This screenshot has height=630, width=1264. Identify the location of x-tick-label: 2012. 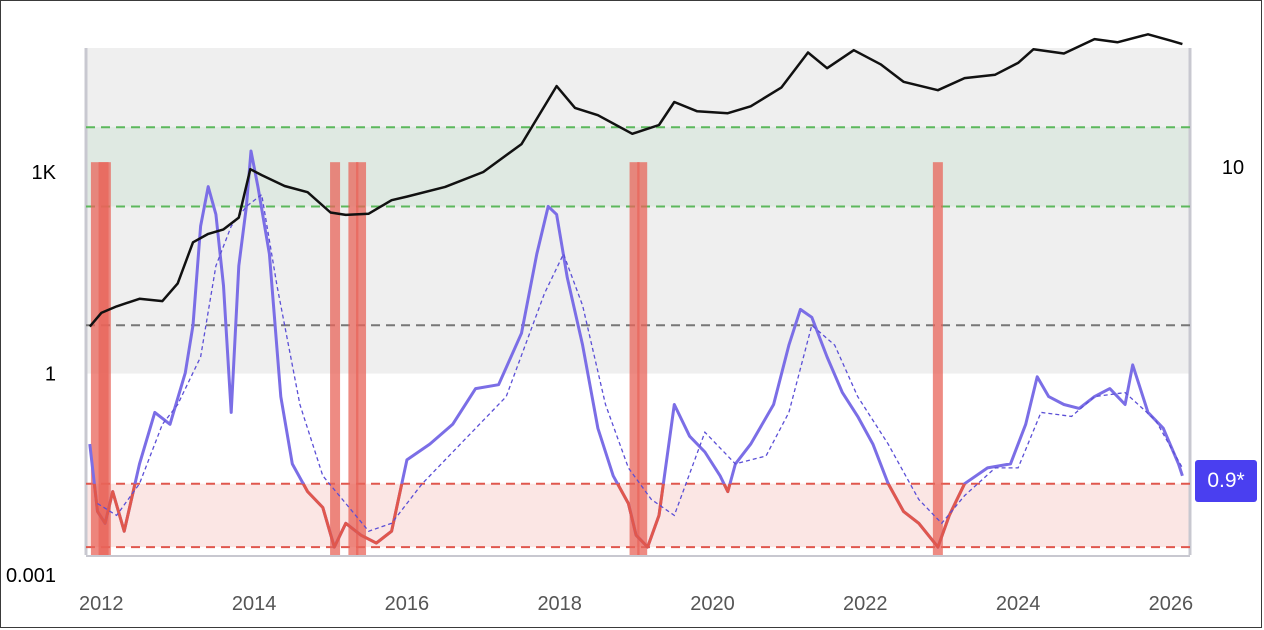
(101, 604).